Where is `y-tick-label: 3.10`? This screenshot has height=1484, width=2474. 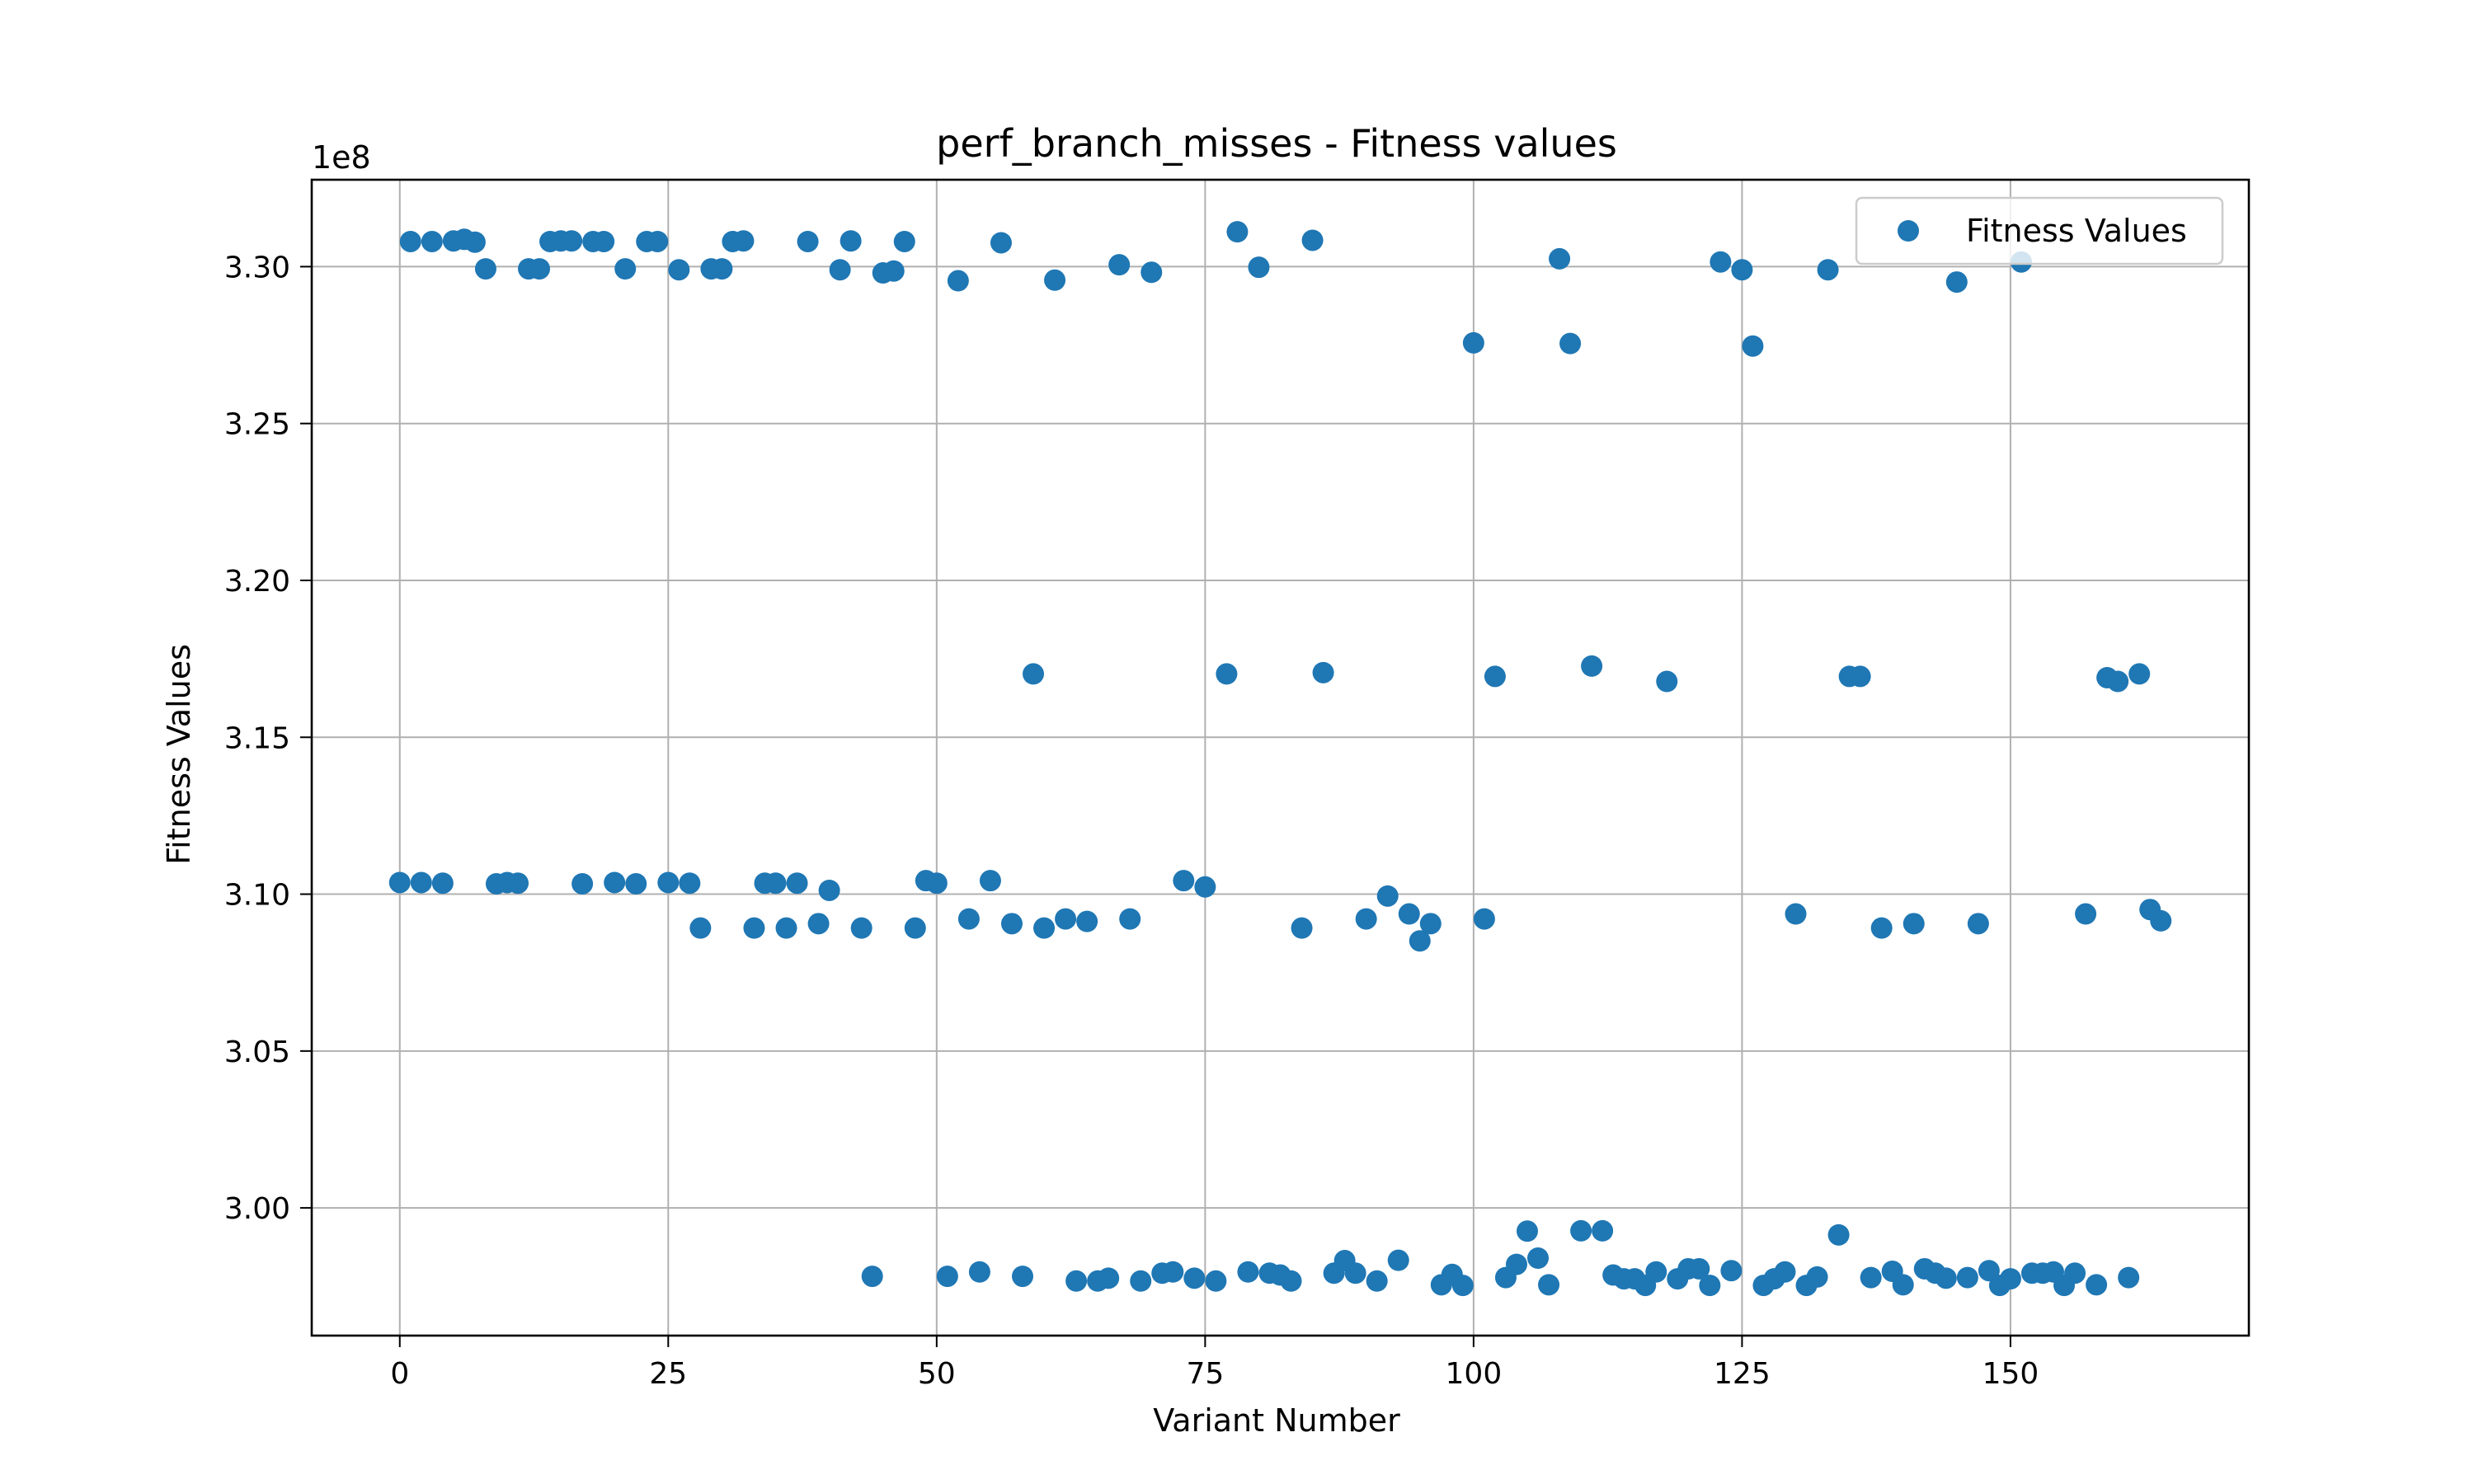 y-tick-label: 3.10 is located at coordinates (257, 896).